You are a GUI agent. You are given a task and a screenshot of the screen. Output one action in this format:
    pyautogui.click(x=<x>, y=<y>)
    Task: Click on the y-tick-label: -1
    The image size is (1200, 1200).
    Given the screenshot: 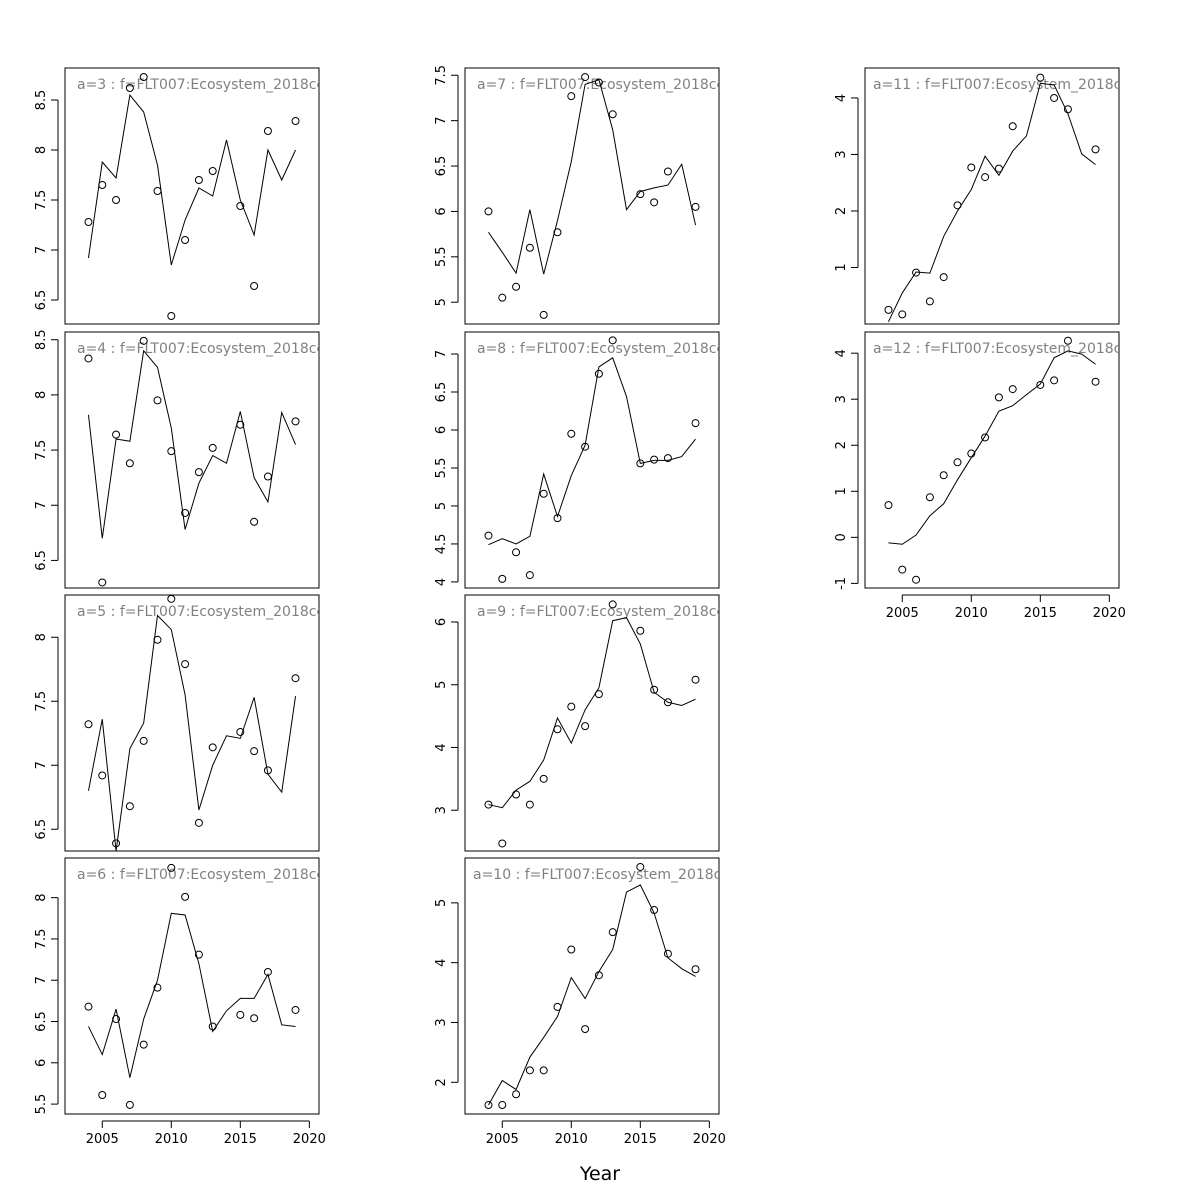 What is the action you would take?
    pyautogui.click(x=841, y=583)
    